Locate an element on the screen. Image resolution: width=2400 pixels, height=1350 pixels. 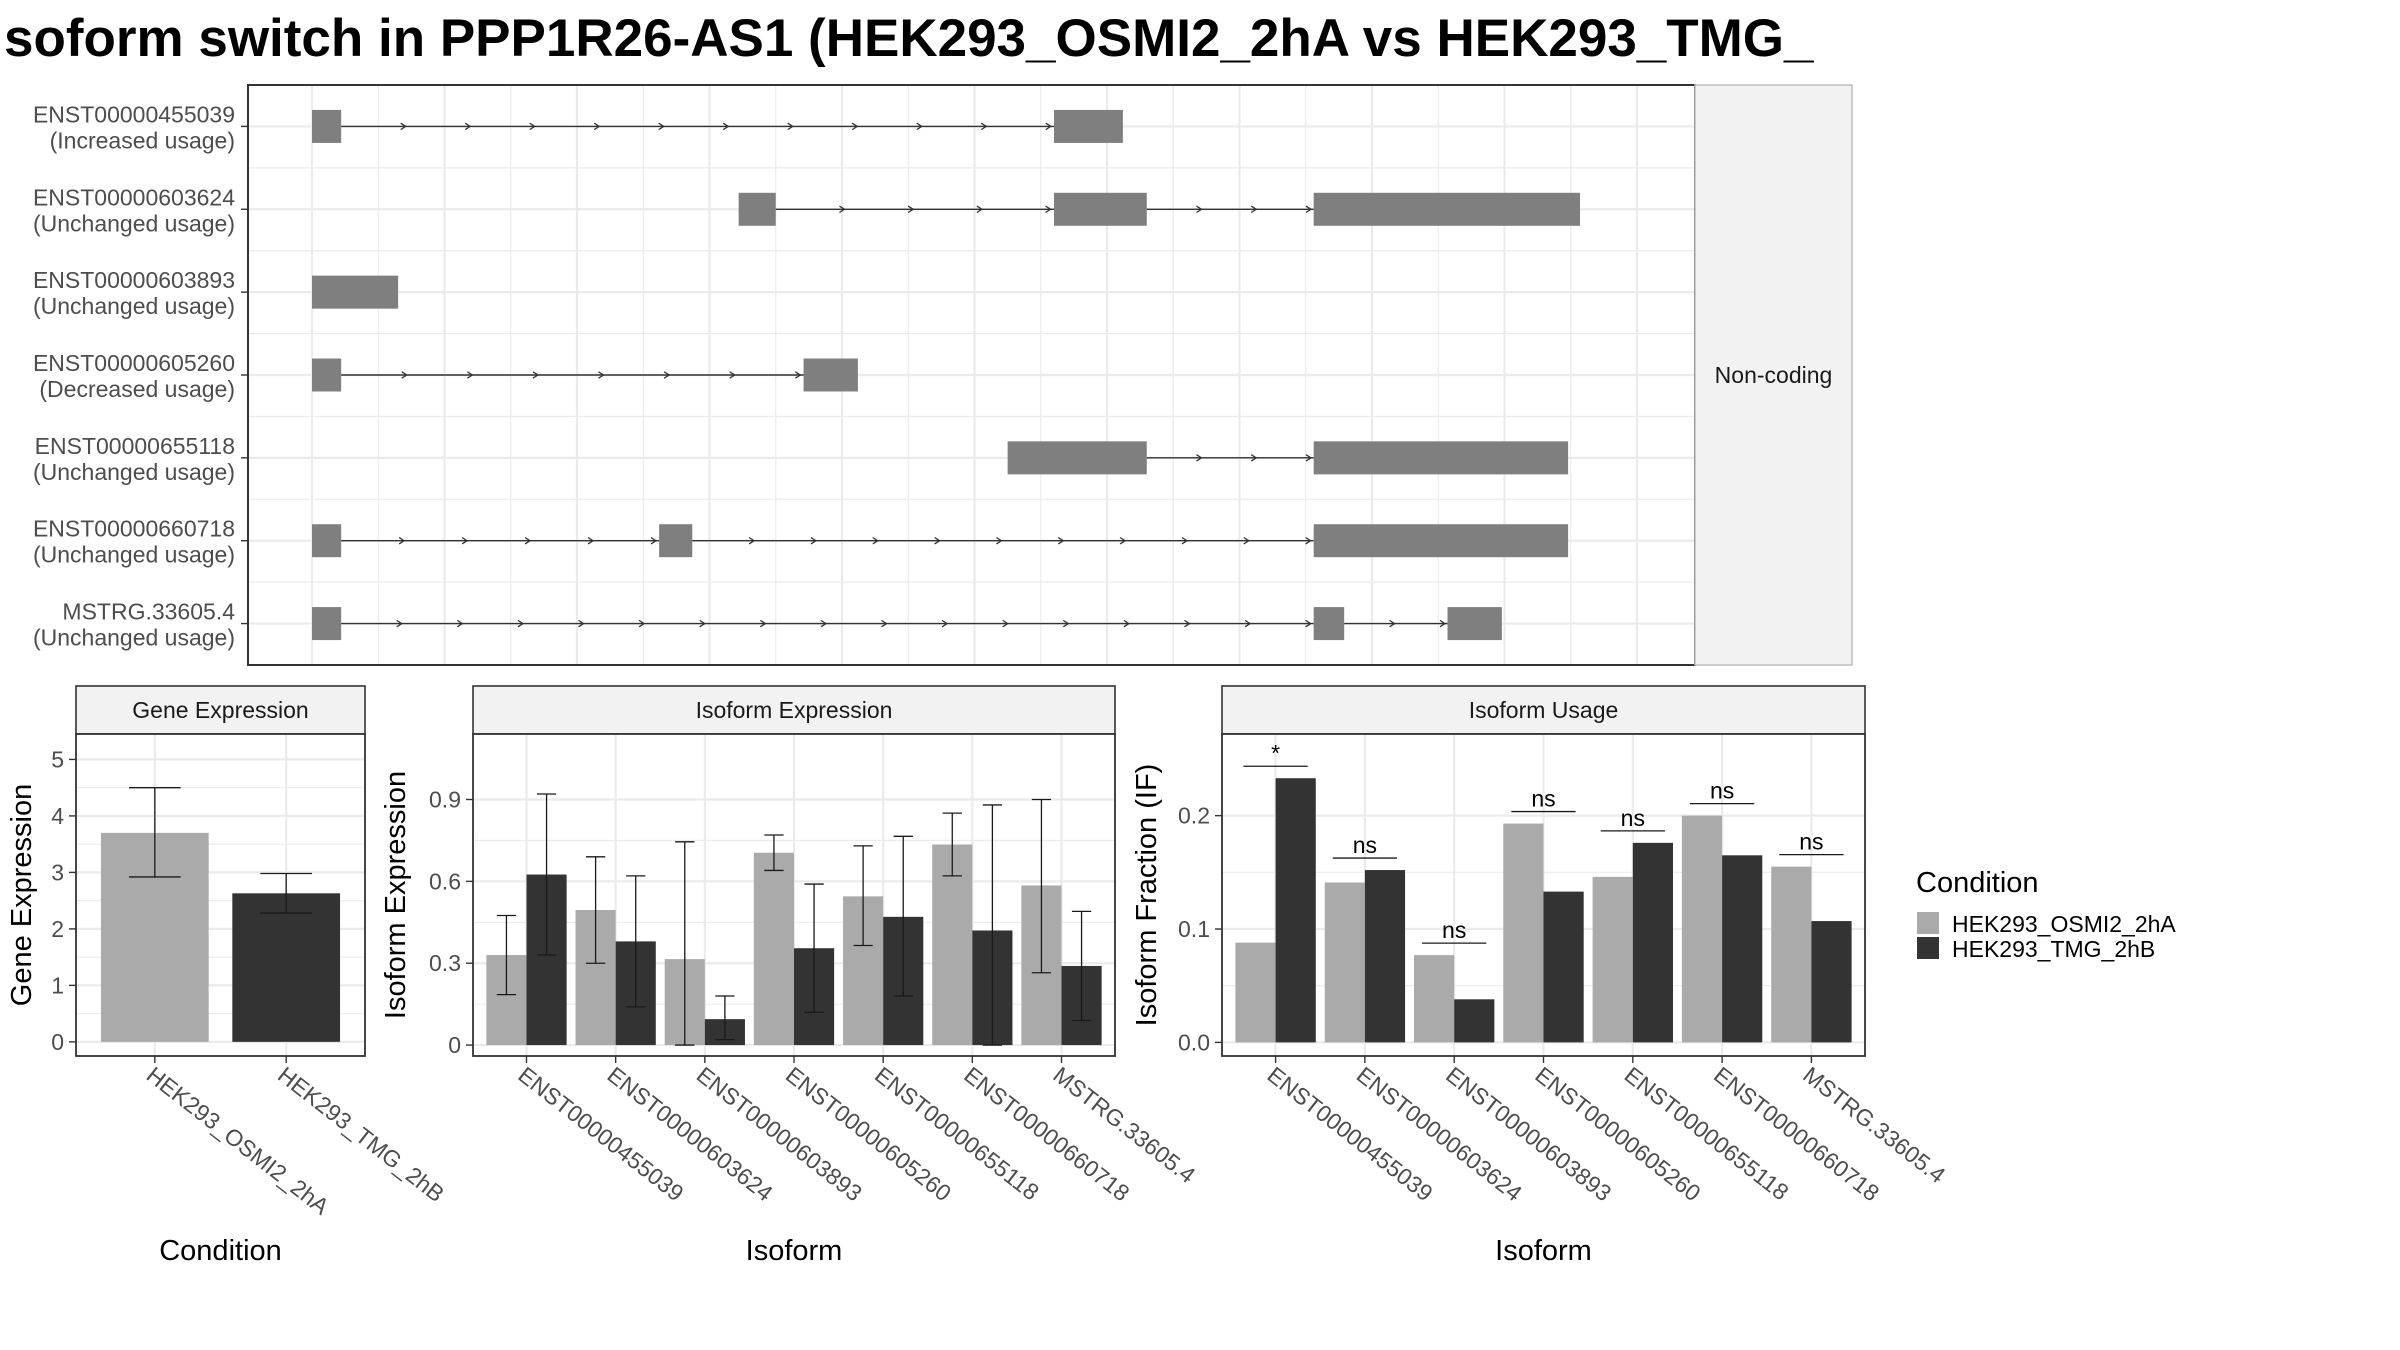
y-tick-label: 0.2 is located at coordinates (1194, 816).